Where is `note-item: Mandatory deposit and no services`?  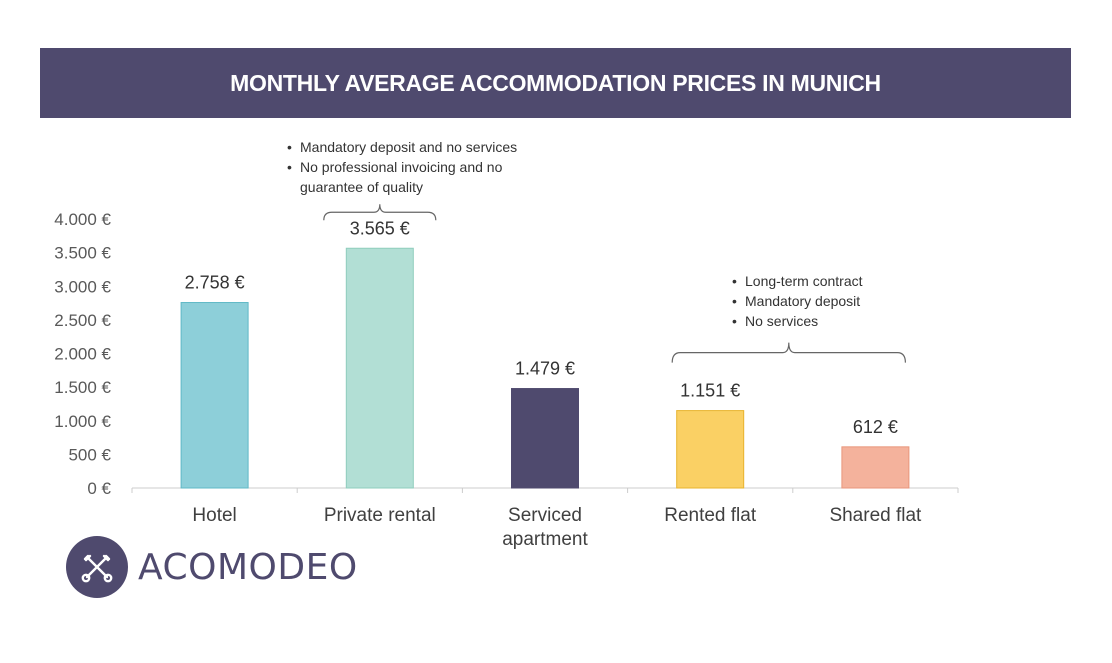 note-item: Mandatory deposit and no services is located at coordinates (419, 147).